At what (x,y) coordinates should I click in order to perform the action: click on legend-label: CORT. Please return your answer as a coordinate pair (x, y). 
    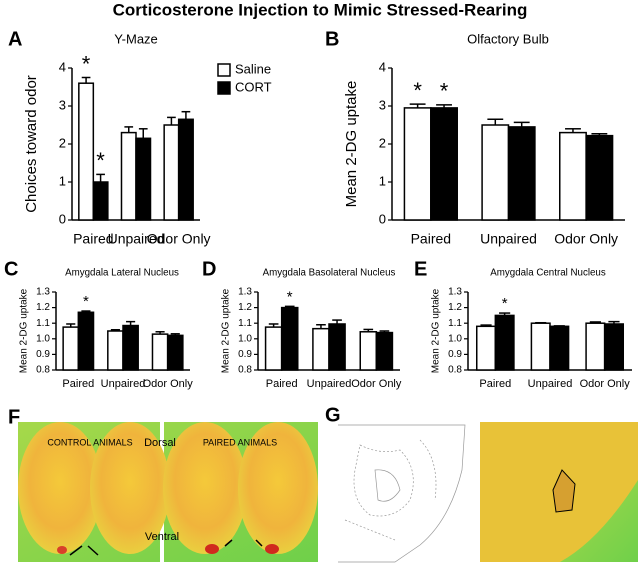
    Looking at the image, I should click on (253, 86).